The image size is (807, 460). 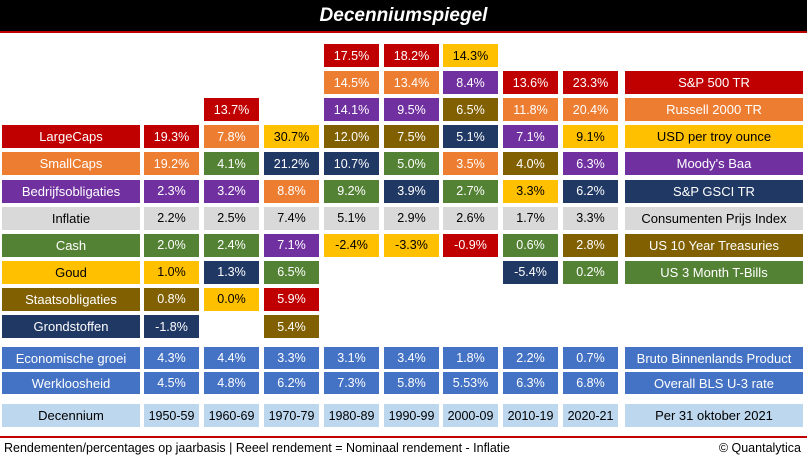 What do you see at coordinates (351, 383) in the screenshot?
I see `stat-value: 7.3%` at bounding box center [351, 383].